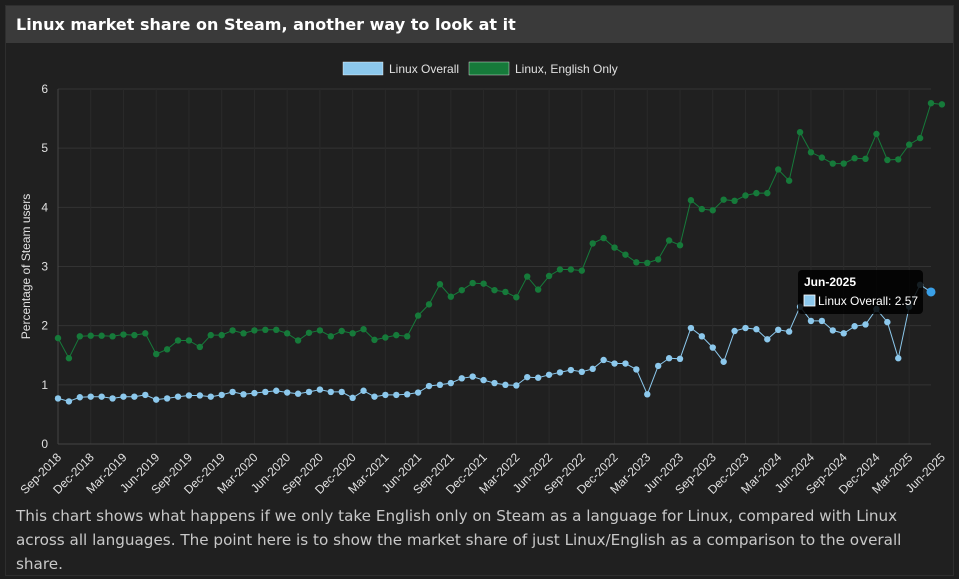 This screenshot has height=579, width=959. What do you see at coordinates (931, 292) in the screenshot?
I see `hover-point` at bounding box center [931, 292].